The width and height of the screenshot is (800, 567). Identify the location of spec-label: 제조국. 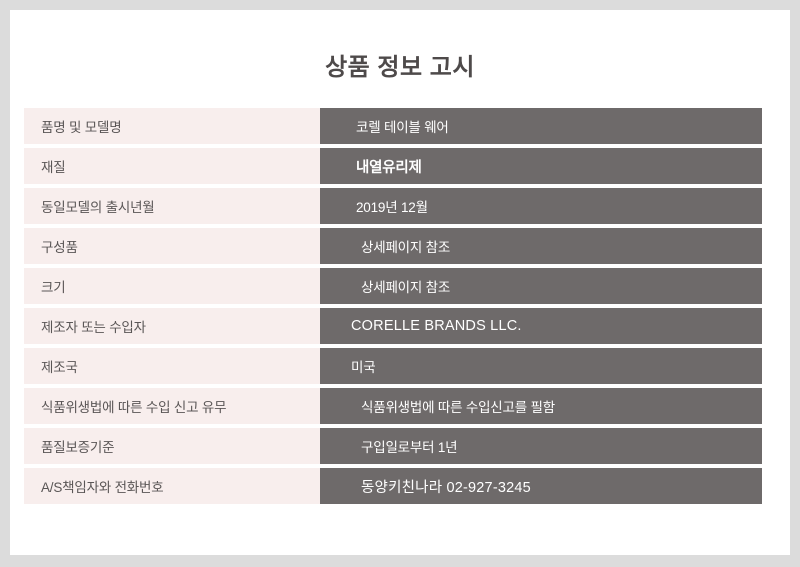
(169, 366).